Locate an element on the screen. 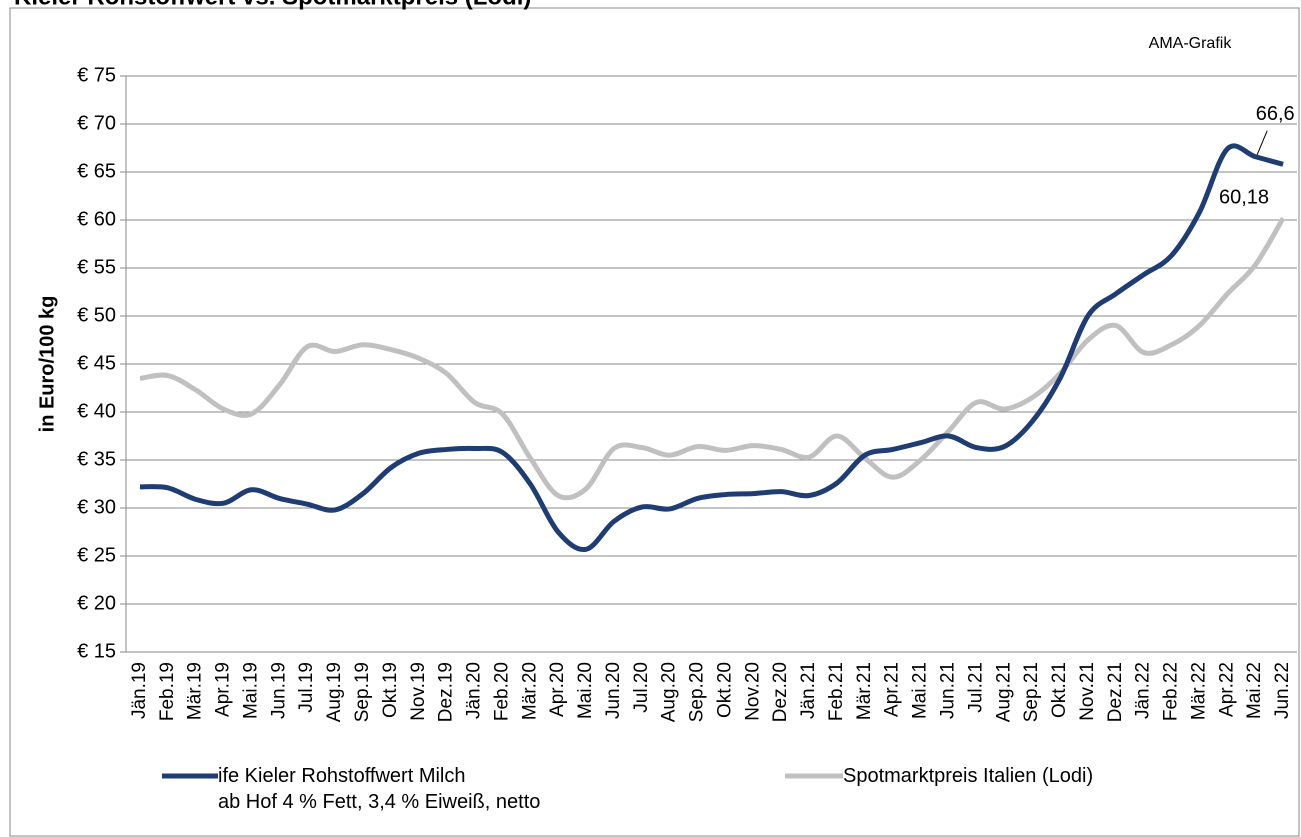 This screenshot has height=837, width=1301. x-tick-label: Okt.21 is located at coordinates (1059, 690).